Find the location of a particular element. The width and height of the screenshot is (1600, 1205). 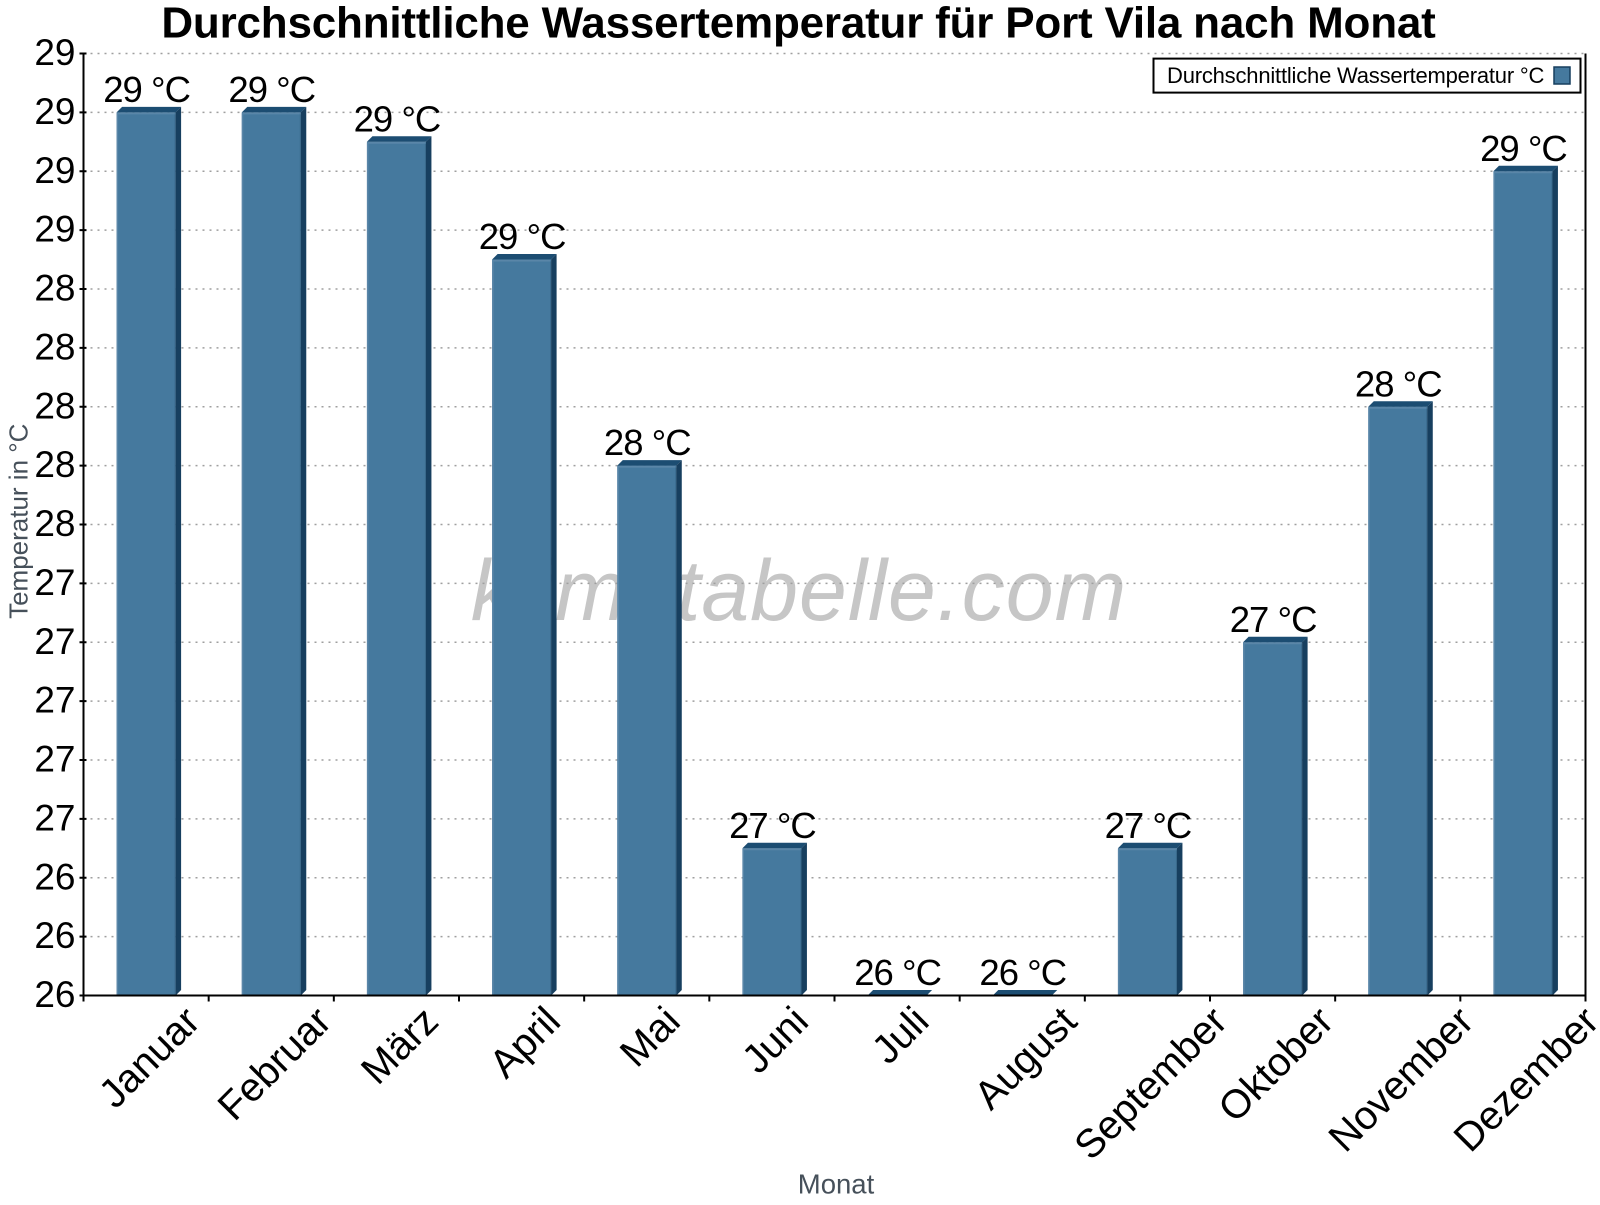

svg-text:Durchschnittliche Wassertemper: Durchschnittliche Wassertemperatur °C is located at coordinates (1355, 75).